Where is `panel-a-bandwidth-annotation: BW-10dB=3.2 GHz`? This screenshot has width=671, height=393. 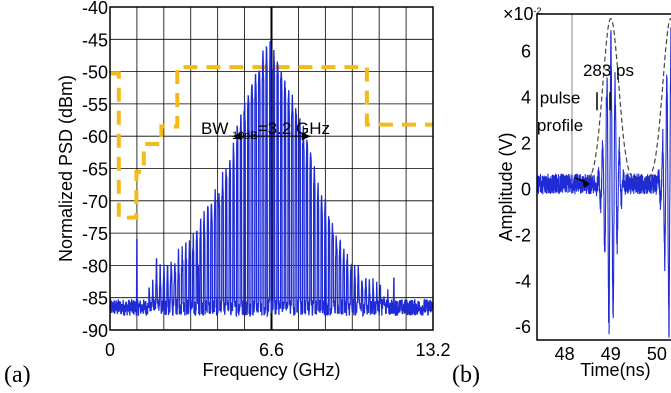 panel-a-bandwidth-annotation: BW-10dB=3.2 GHz is located at coordinates (265, 130).